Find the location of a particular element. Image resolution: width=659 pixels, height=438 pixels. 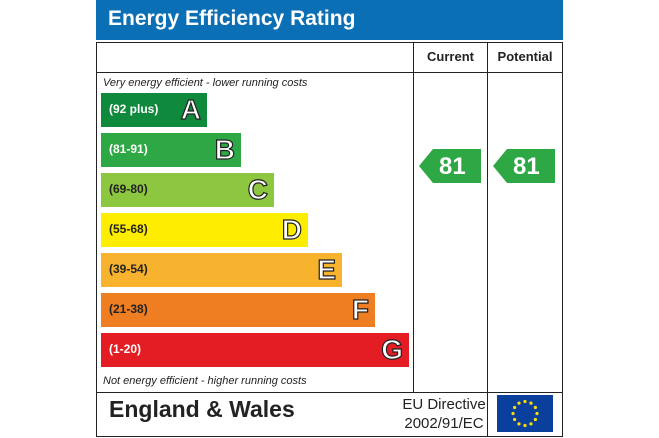

directive-line2: 2002/91/EC is located at coordinates (444, 423).